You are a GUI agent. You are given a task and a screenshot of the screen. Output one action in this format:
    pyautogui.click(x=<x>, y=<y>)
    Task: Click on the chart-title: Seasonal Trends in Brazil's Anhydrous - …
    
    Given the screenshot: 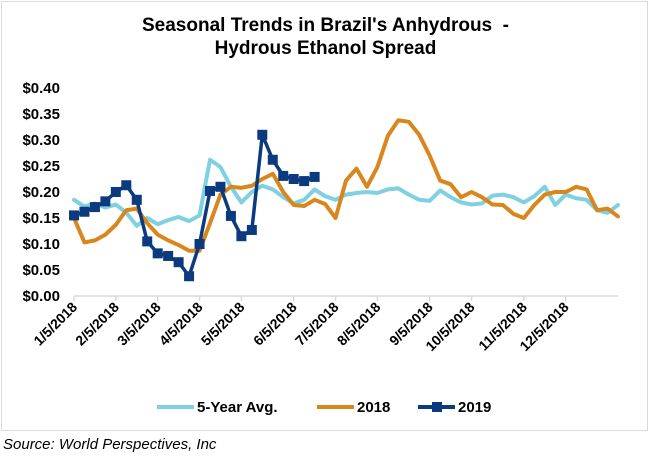 What is the action you would take?
    pyautogui.click(x=325, y=37)
    